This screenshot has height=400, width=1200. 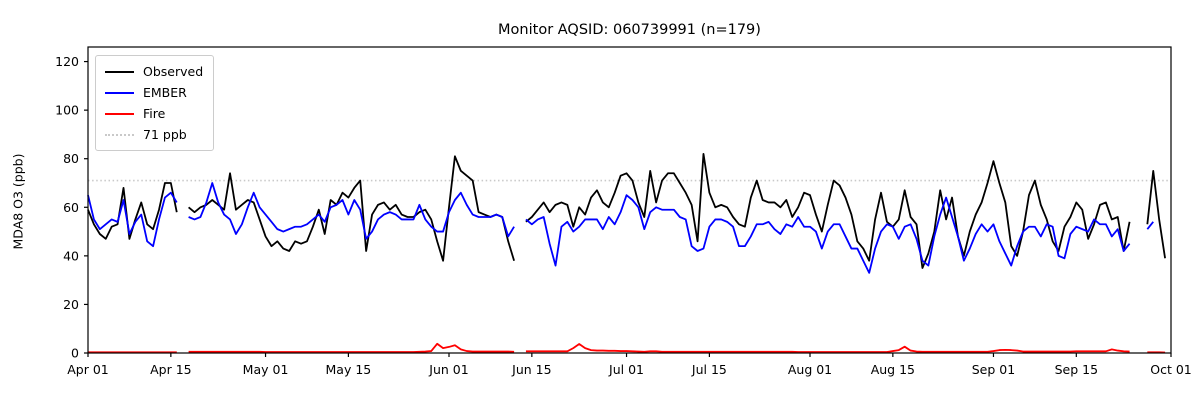 What do you see at coordinates (893, 369) in the screenshot?
I see `x-tick-label: Aug 15` at bounding box center [893, 369].